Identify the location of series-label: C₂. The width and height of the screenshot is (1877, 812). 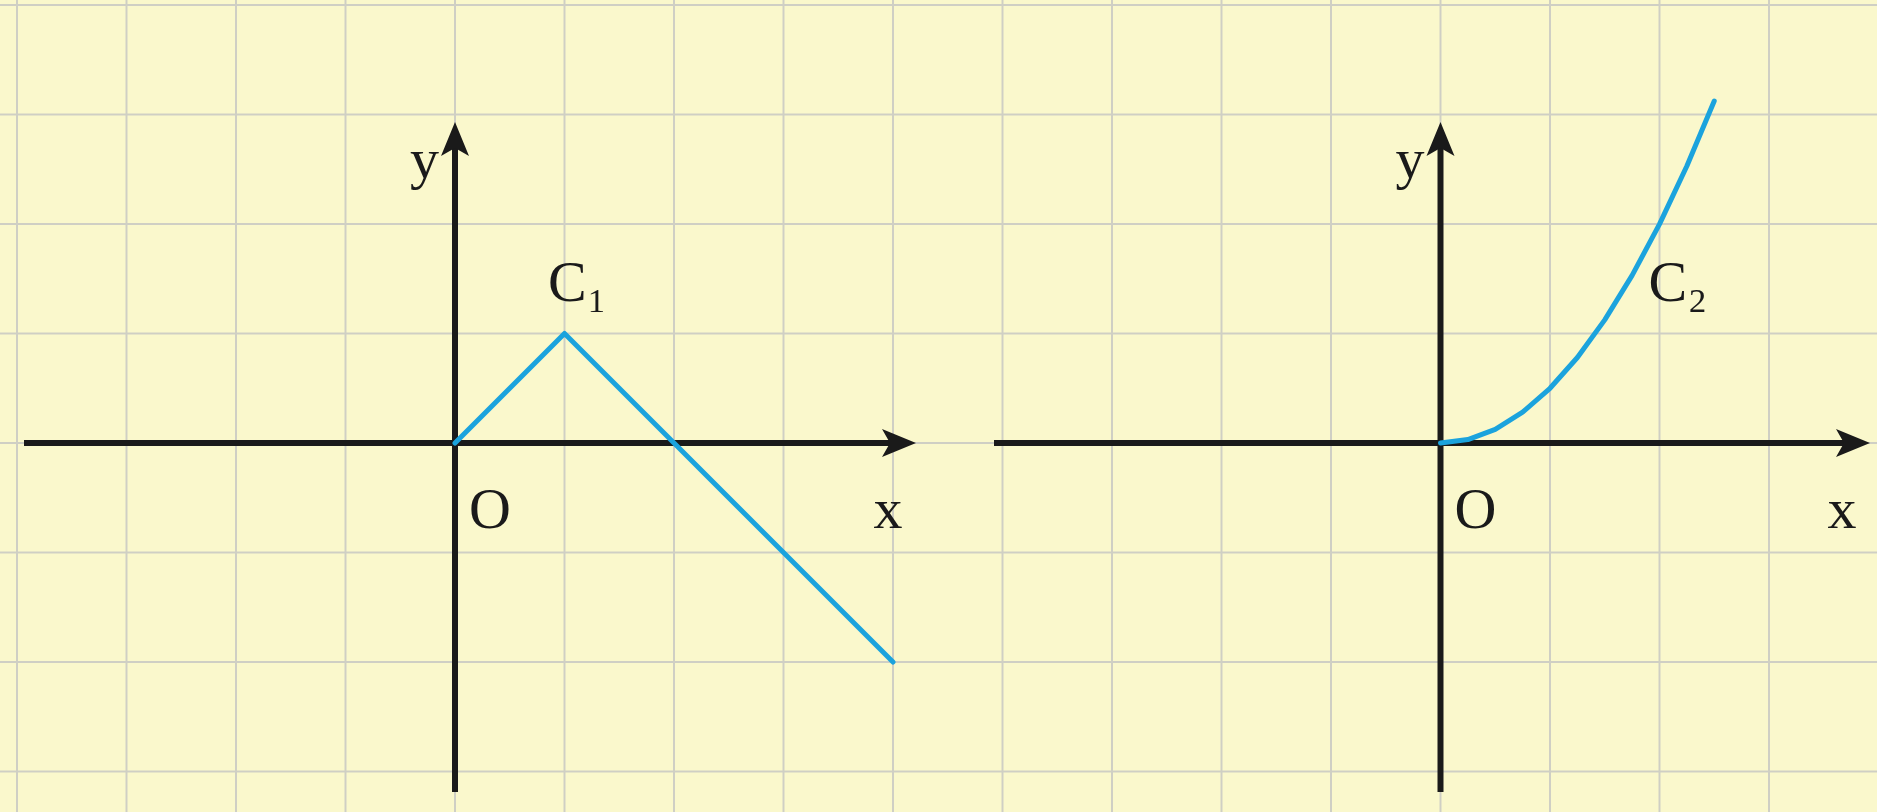
(1678, 281).